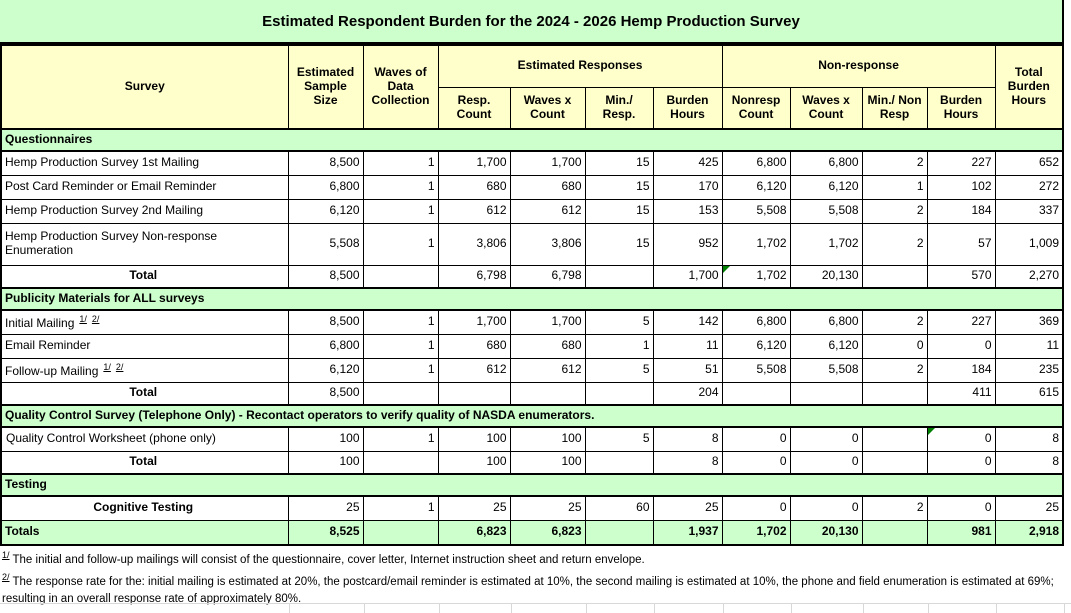 The image size is (1071, 613). Describe the element at coordinates (687, 108) in the screenshot. I see `col-header-burden-hours: Burden Hours` at that location.